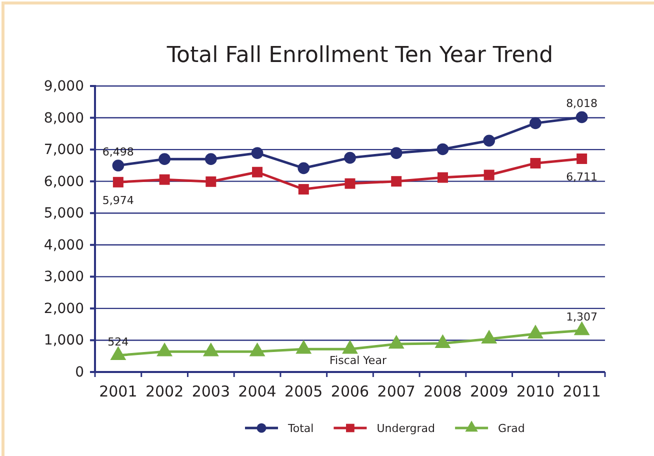 This screenshot has width=654, height=456. Describe the element at coordinates (118, 201) in the screenshot. I see `data-label: 5,974` at that location.